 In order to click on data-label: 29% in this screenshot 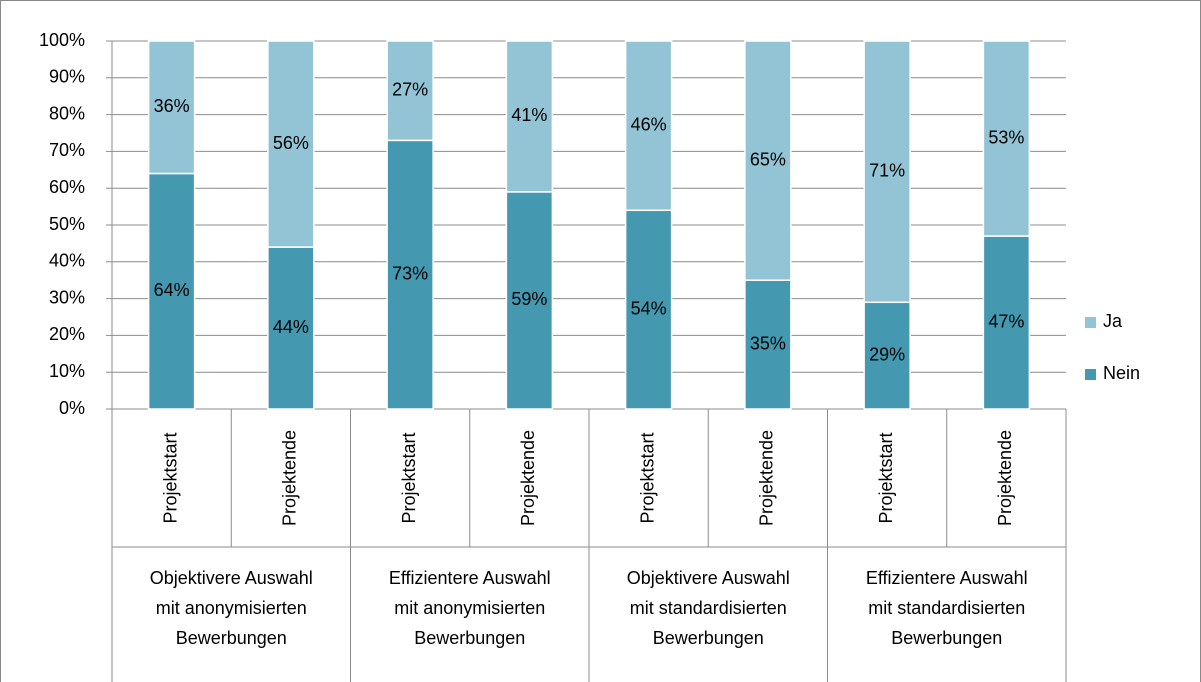, I will do `click(887, 354)`.